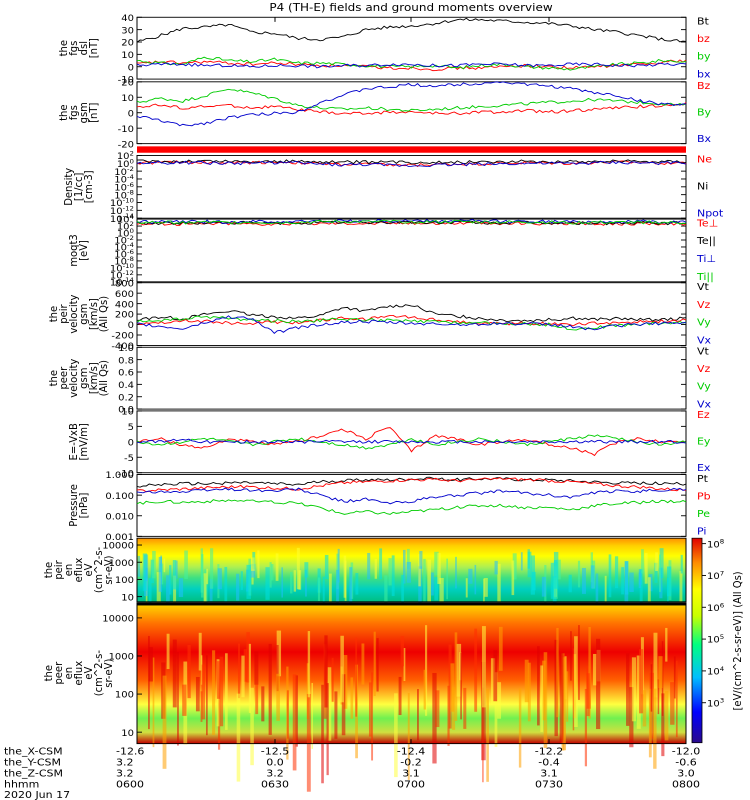 The height and width of the screenshot is (800, 750). Describe the element at coordinates (79, 441) in the screenshot. I see `y-axis-label-efield: E=-VxB[mV/m]` at that location.